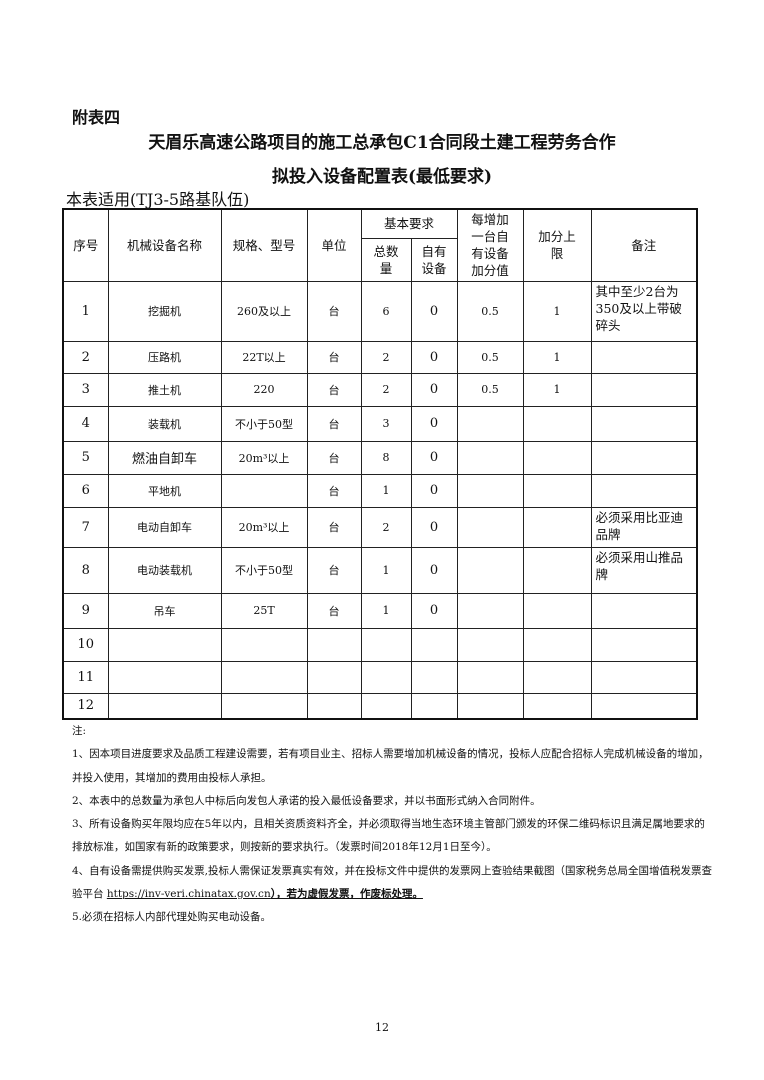 This screenshot has width=764, height=1080. I want to click on title-line-1: 天眉乐高速公路项目的施工总承包C1合同段土建工程劳务合作, so click(382, 143).